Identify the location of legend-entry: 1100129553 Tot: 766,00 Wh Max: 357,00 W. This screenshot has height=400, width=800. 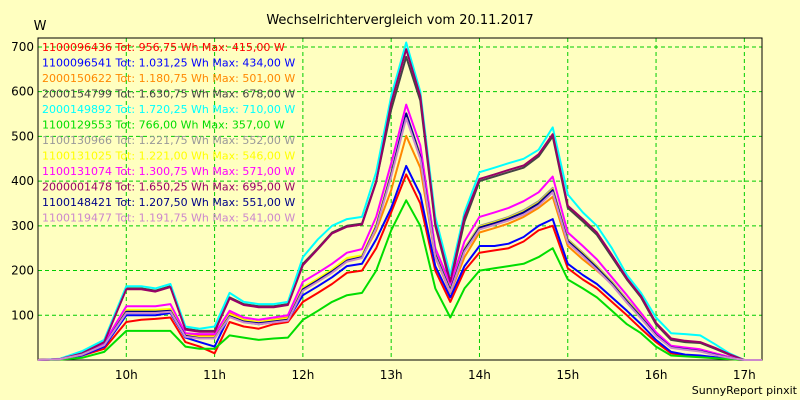
(163, 125).